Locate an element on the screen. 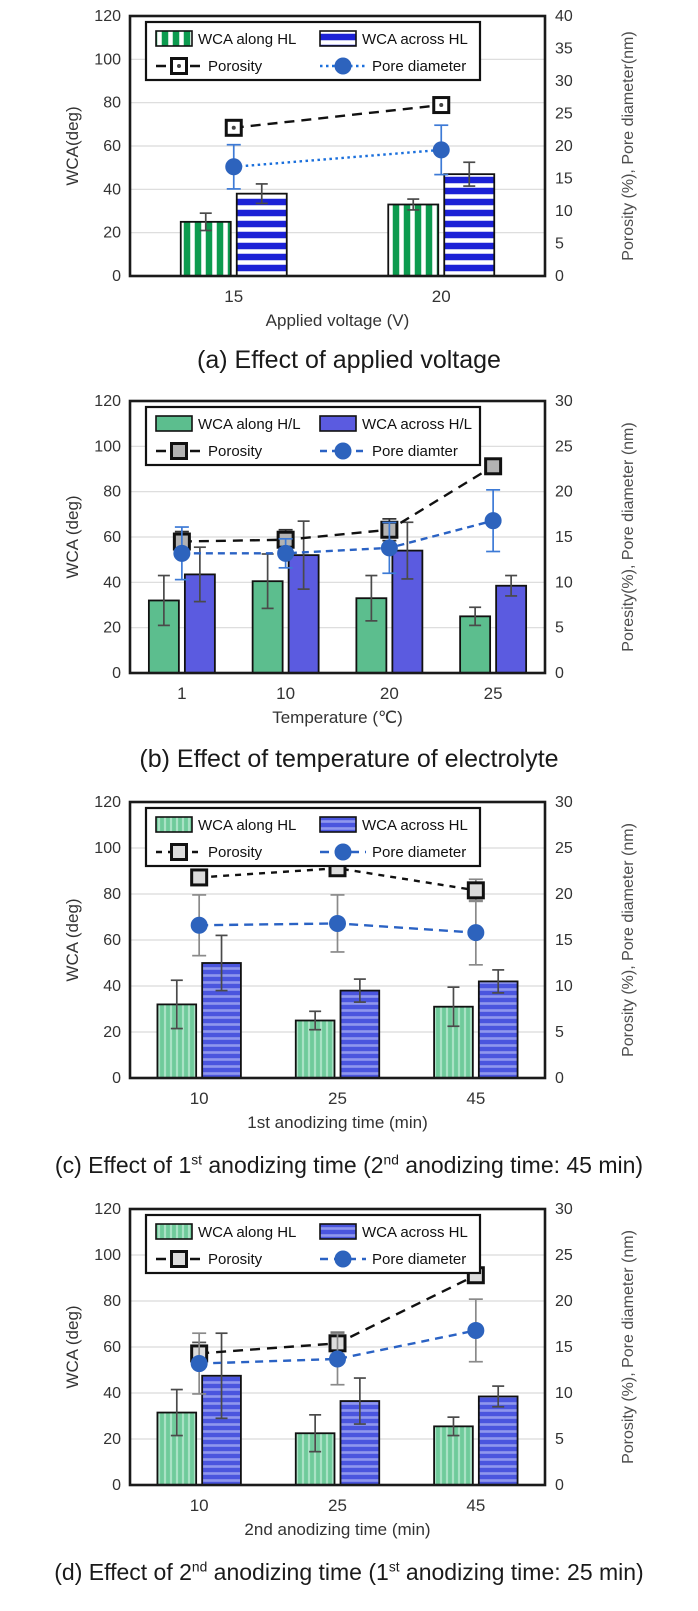 The height and width of the screenshot is (1611, 698). caption-text: anodizing time (2 is located at coordinates (293, 1165).